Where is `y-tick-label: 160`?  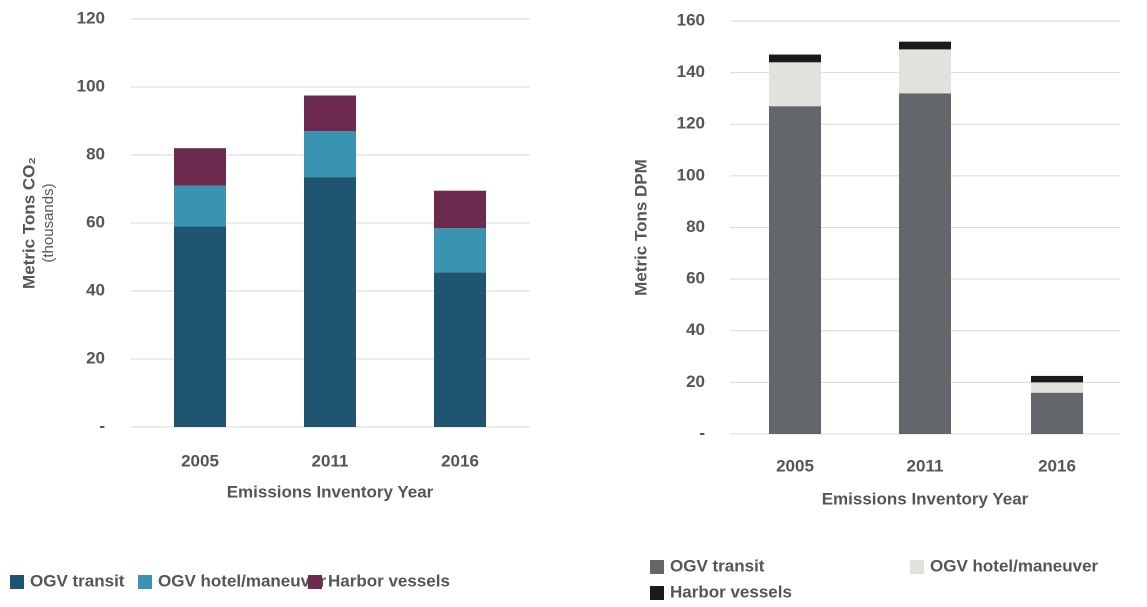
y-tick-label: 160 is located at coordinates (691, 19).